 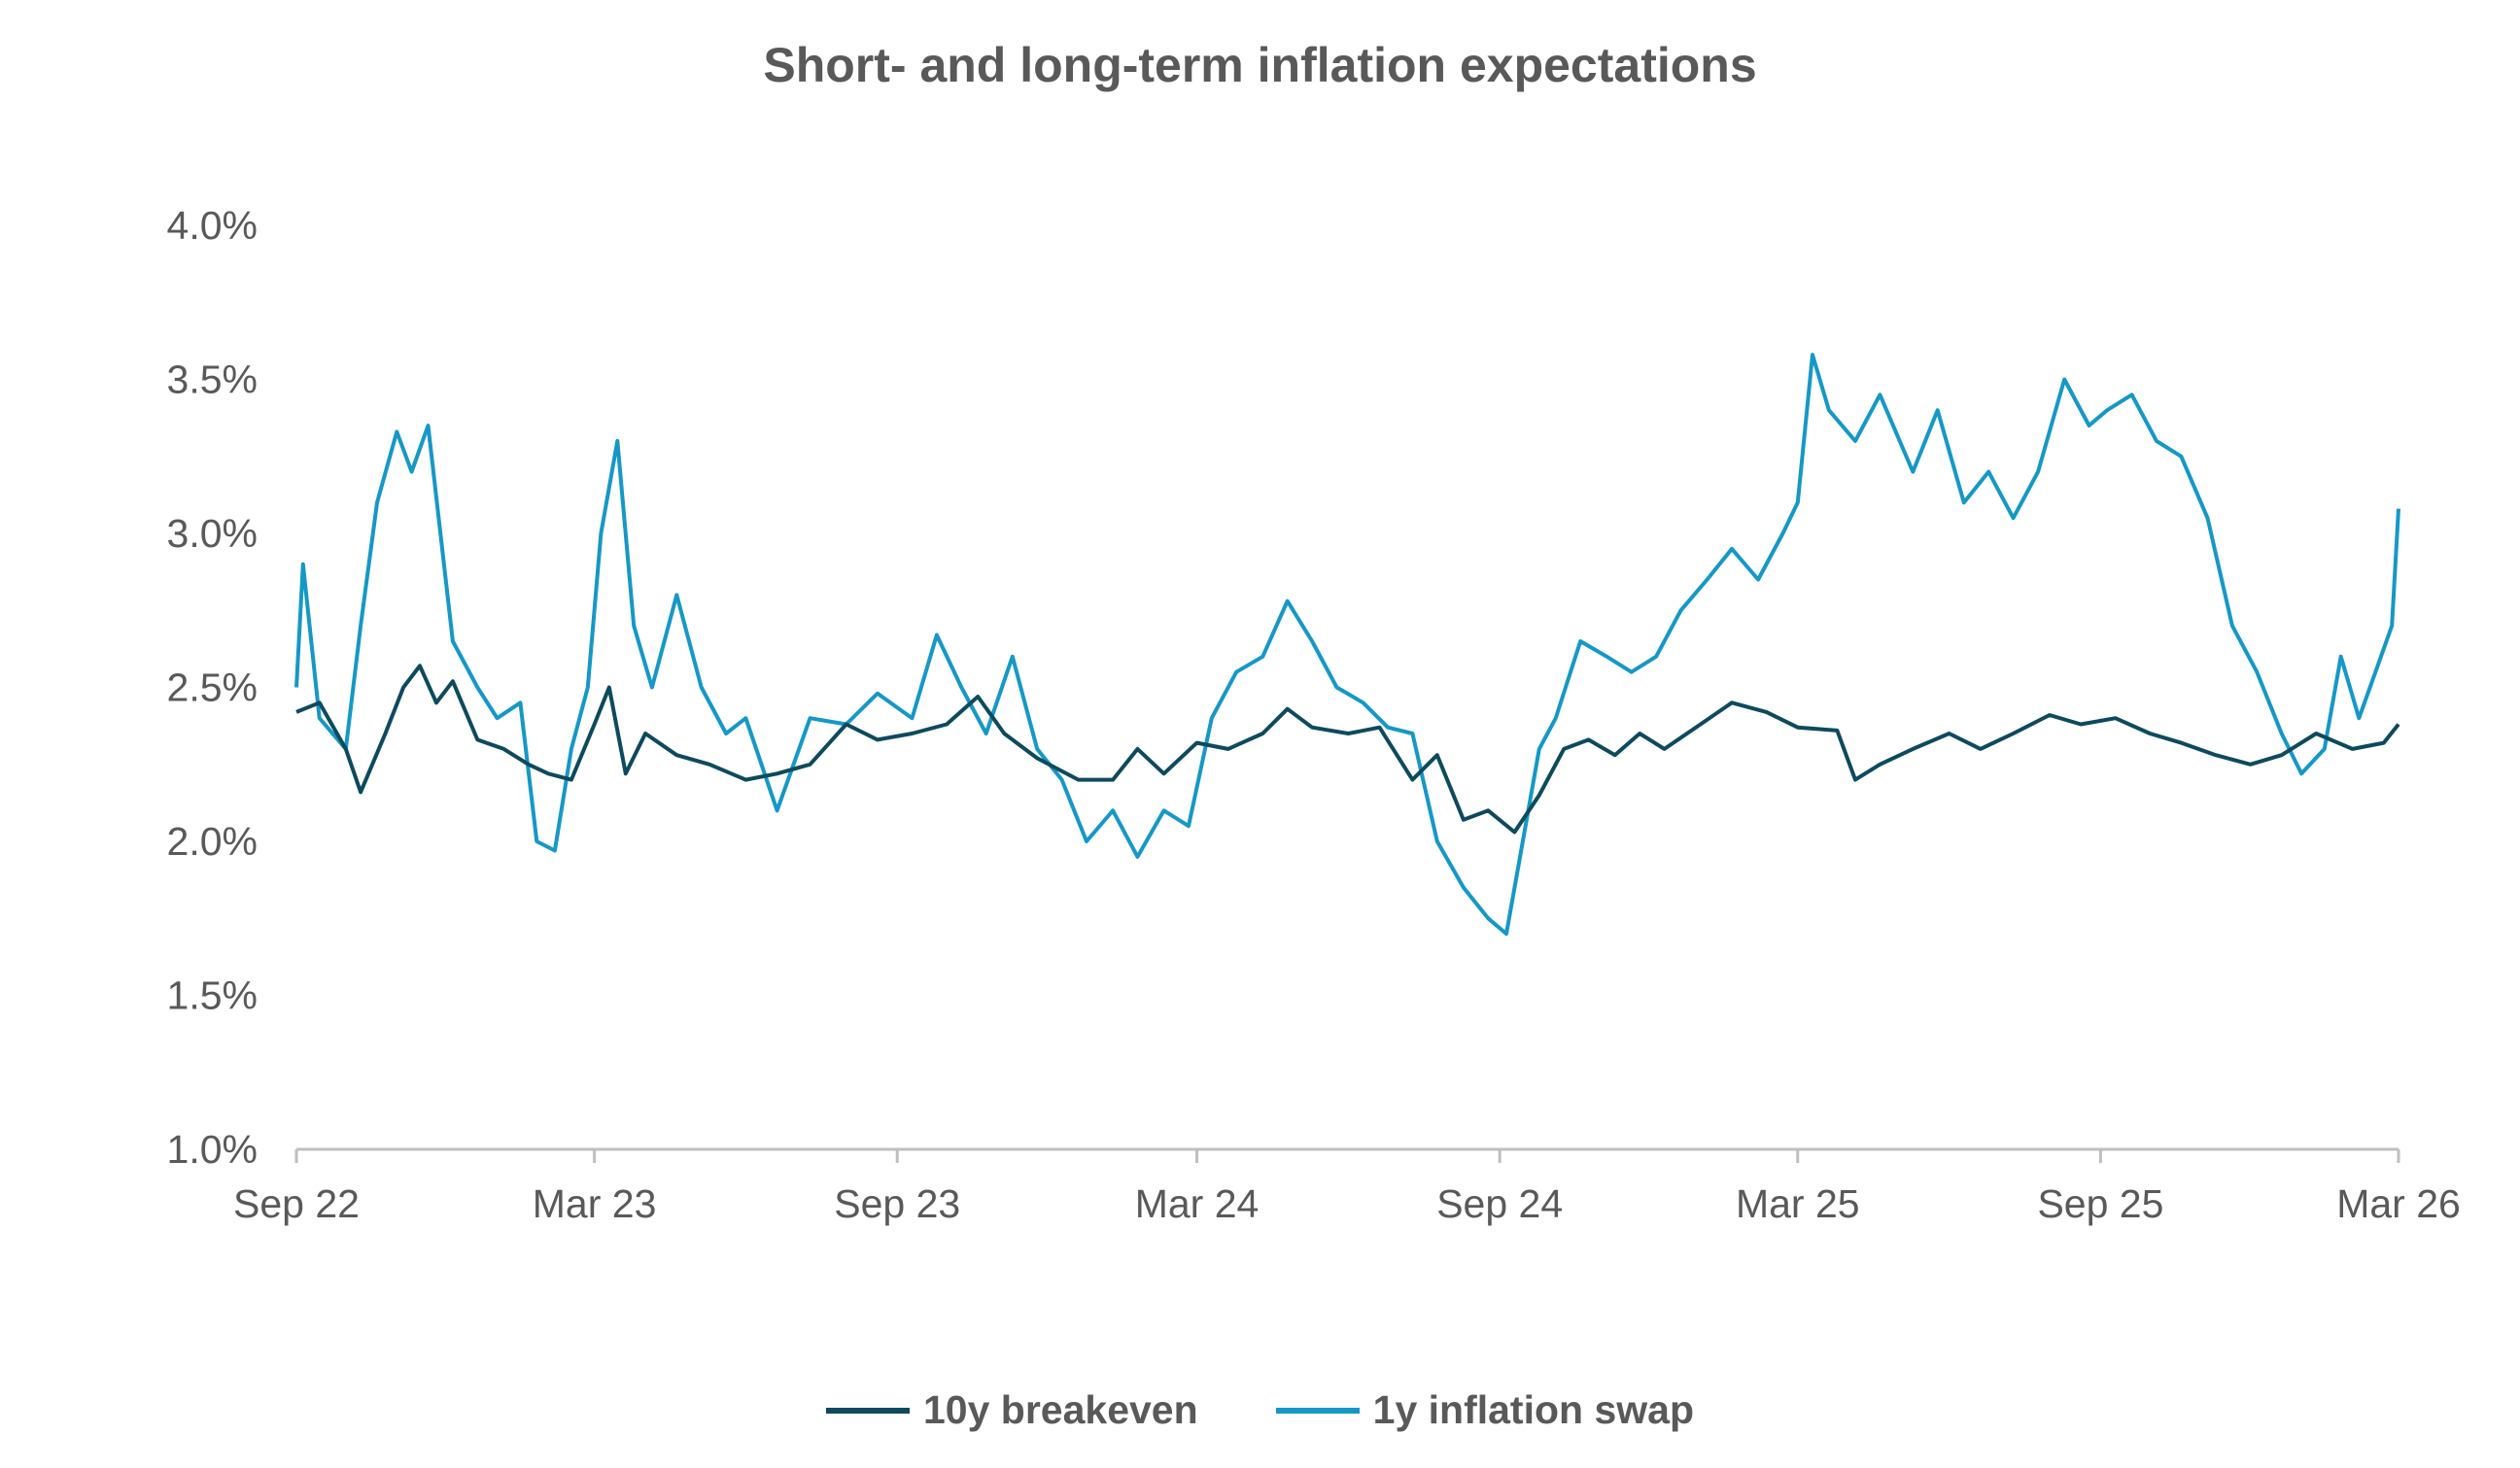 What do you see at coordinates (212, 533) in the screenshot?
I see `y-tick-label: 3.0%` at bounding box center [212, 533].